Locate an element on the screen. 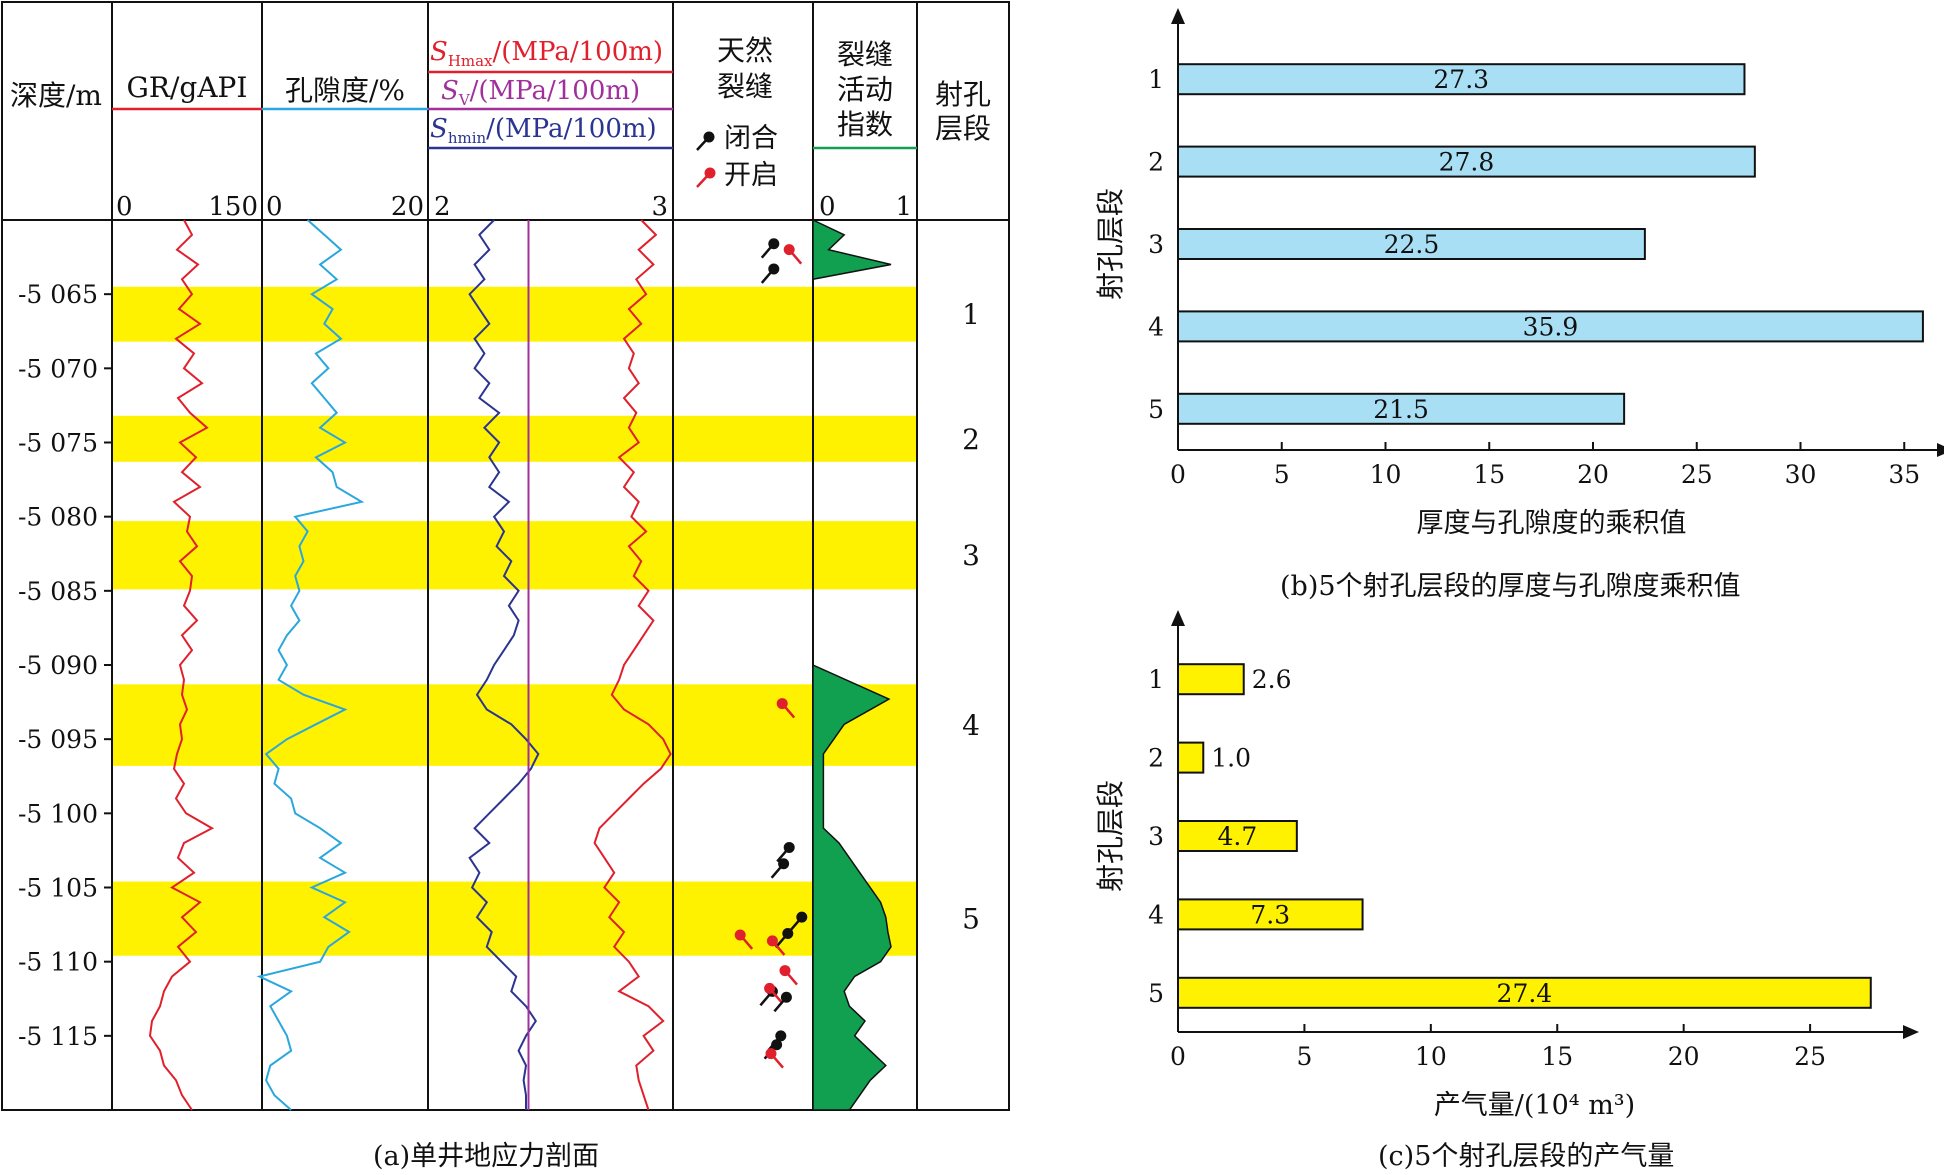 The height and width of the screenshot is (1175, 1944). fracture-header-line1: 天然 is located at coordinates (745, 50).